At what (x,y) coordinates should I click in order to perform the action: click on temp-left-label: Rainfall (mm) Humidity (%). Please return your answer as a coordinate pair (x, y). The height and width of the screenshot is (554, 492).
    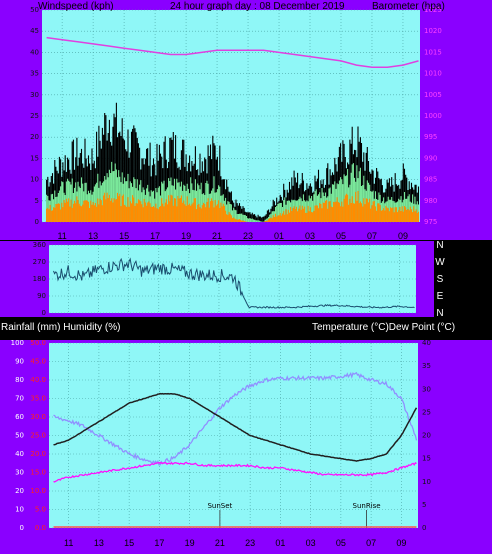
    Looking at the image, I should click on (60, 327).